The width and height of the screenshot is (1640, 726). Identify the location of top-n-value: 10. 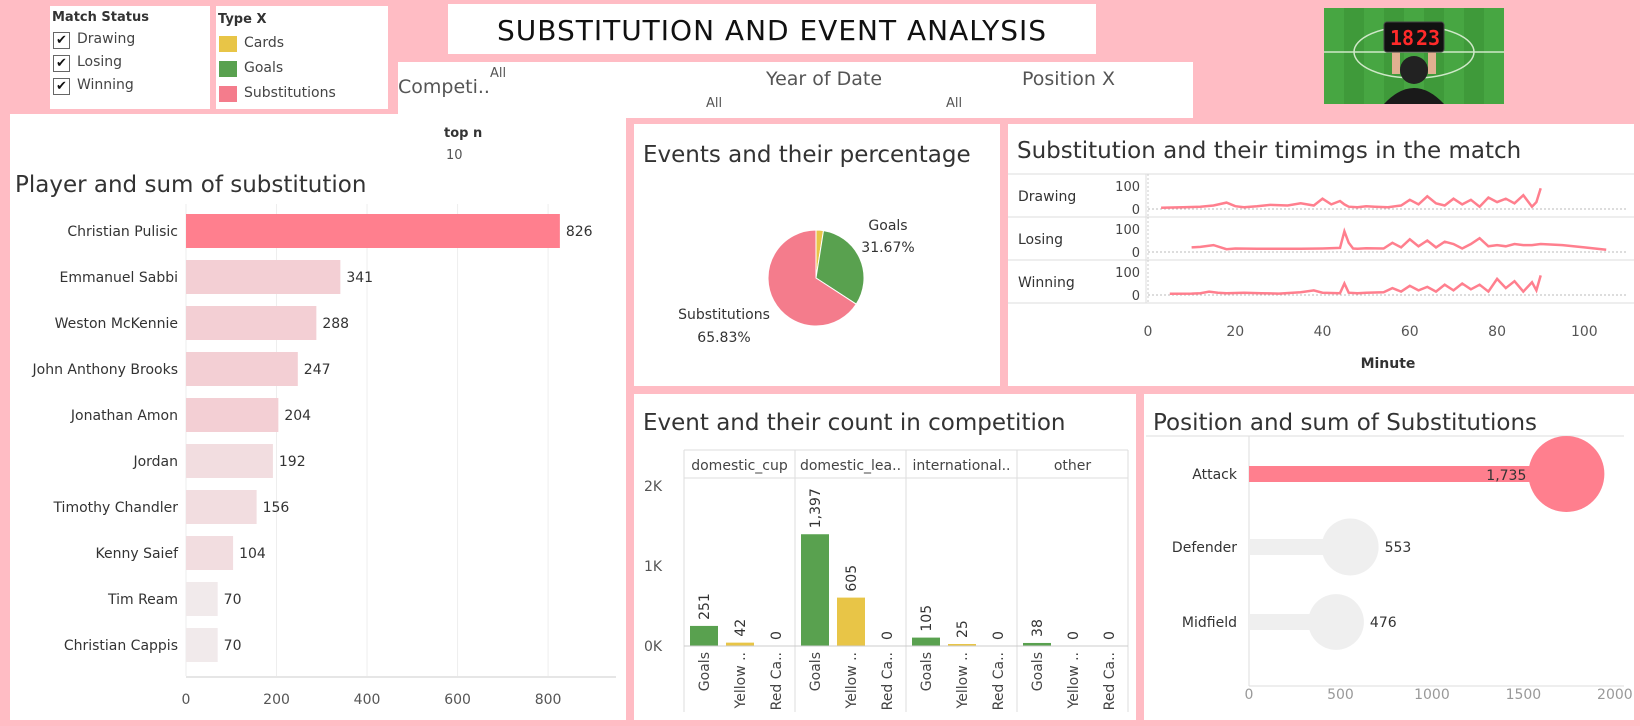
(454, 155).